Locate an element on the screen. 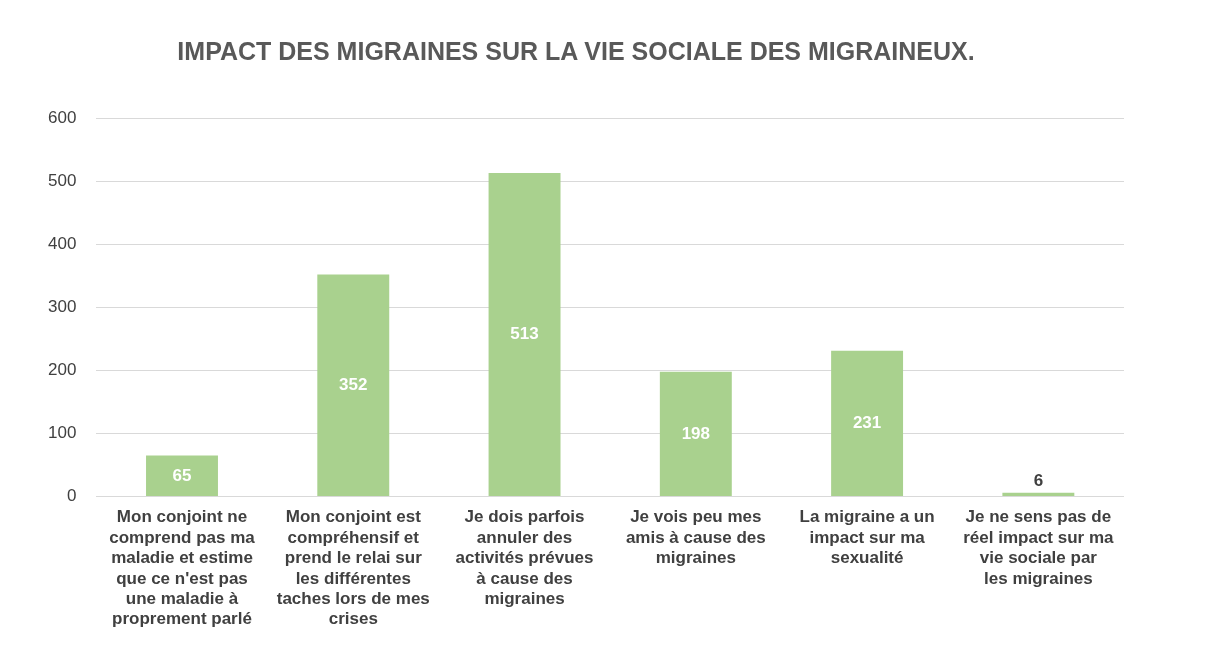  y-tick-label: 100 is located at coordinates (62, 433).